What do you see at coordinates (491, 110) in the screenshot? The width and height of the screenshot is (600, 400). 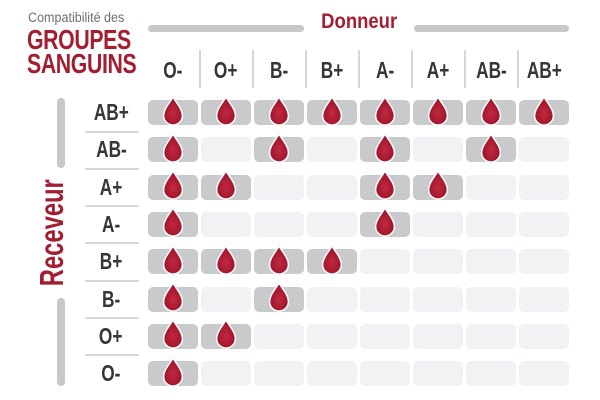 I see `cell-receiver-AB+-donor-AB-` at bounding box center [491, 110].